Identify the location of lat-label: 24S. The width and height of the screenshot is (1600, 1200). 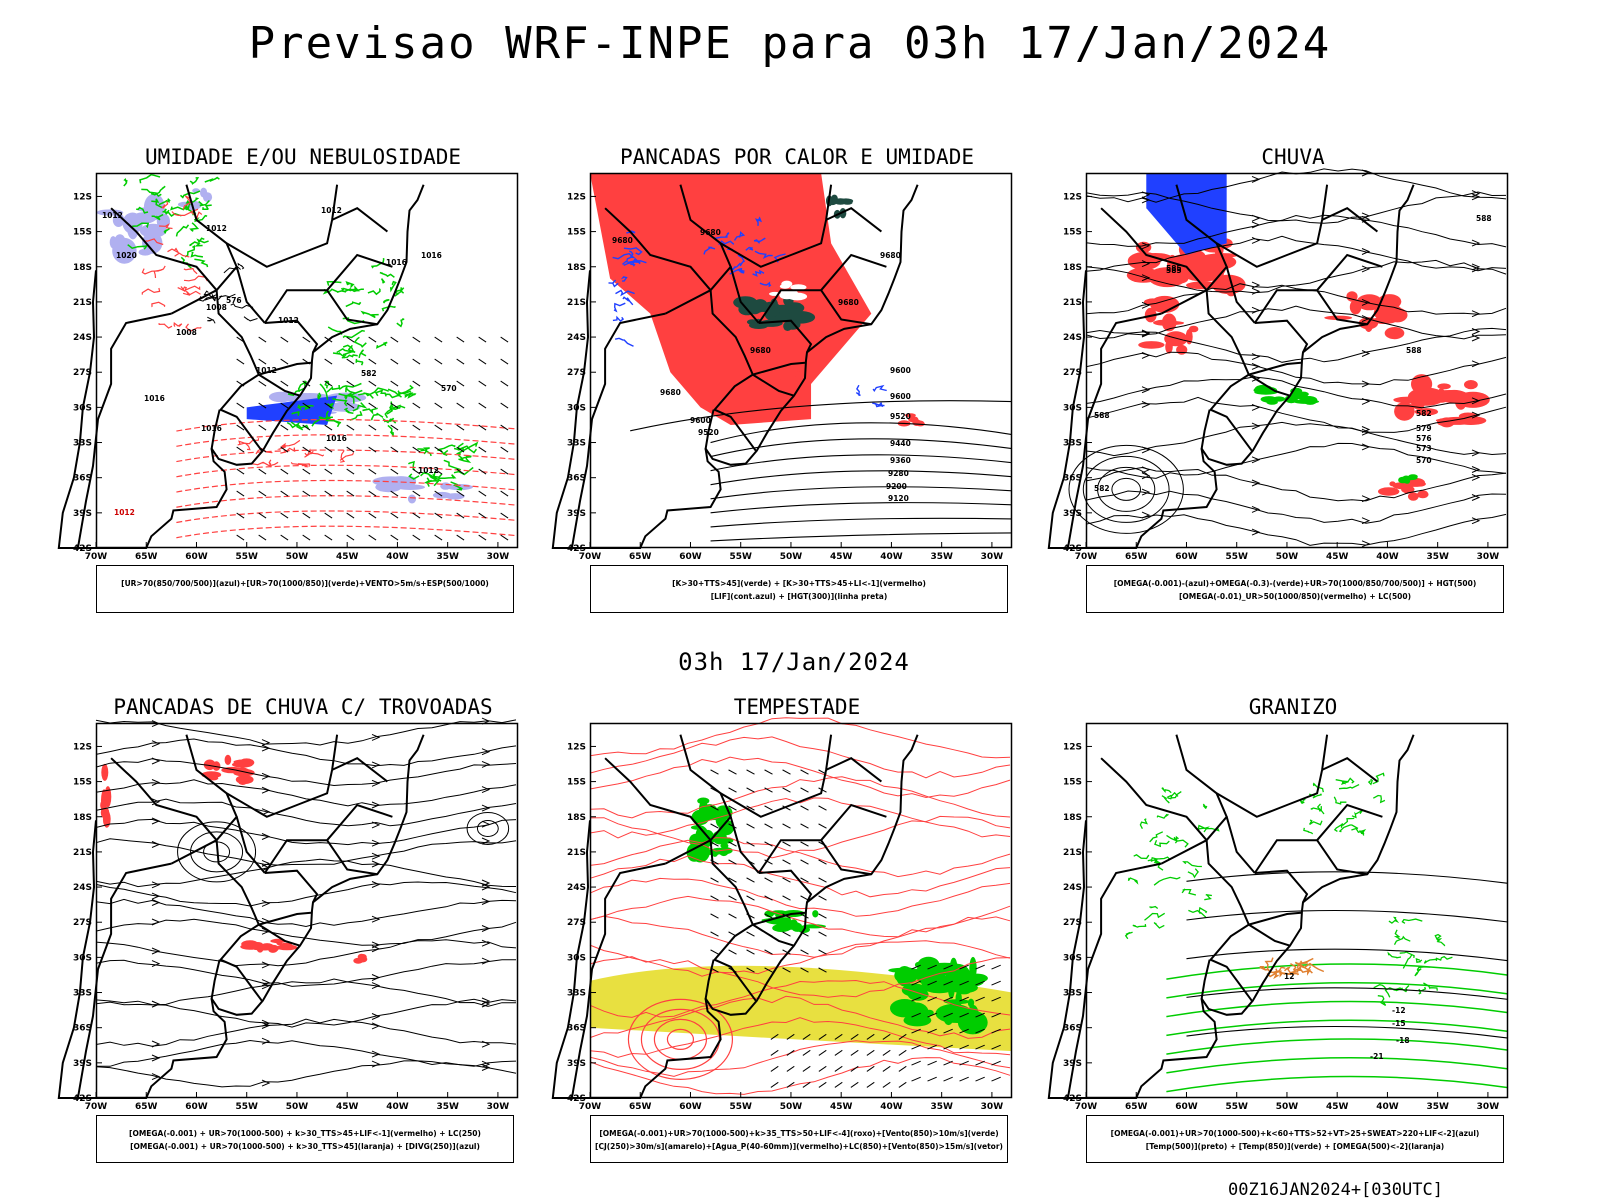
(576, 338).